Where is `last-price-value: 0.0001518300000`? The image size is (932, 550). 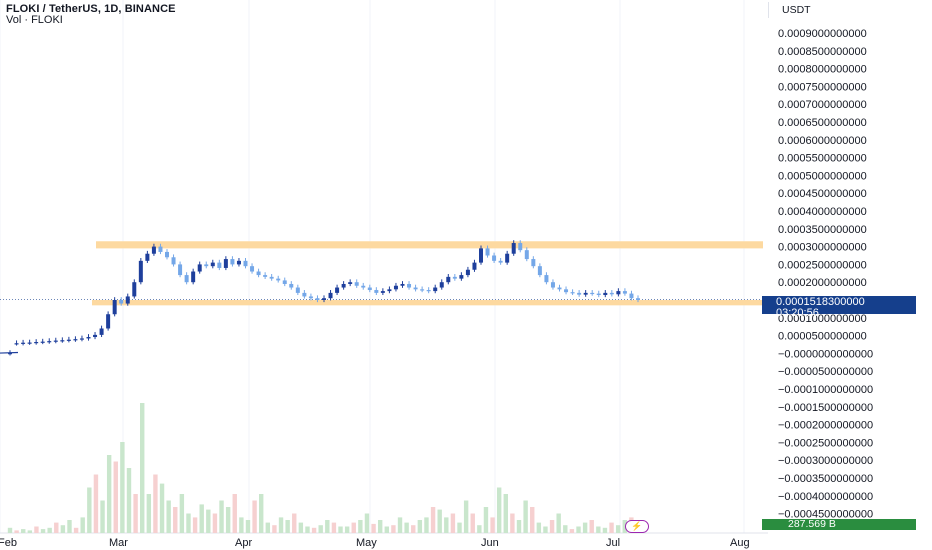
last-price-value: 0.0001518300000 is located at coordinates (820, 302).